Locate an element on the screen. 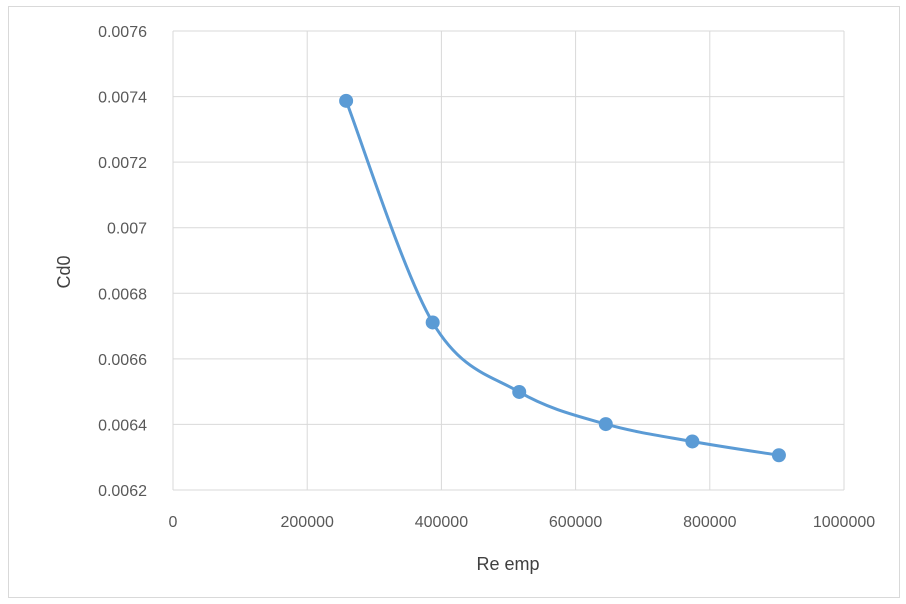 The height and width of the screenshot is (604, 906). x-tick-label: 1000000 is located at coordinates (844, 522).